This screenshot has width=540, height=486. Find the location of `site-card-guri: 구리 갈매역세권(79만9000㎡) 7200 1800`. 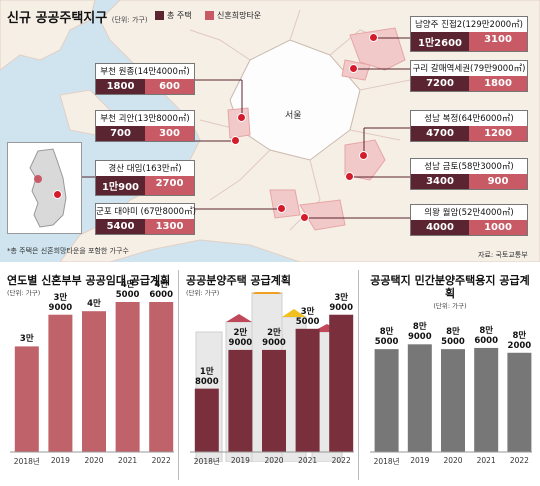

site-card-guri: 구리 갈매역세권(79만9000㎡) 7200 1800 is located at coordinates (469, 76).